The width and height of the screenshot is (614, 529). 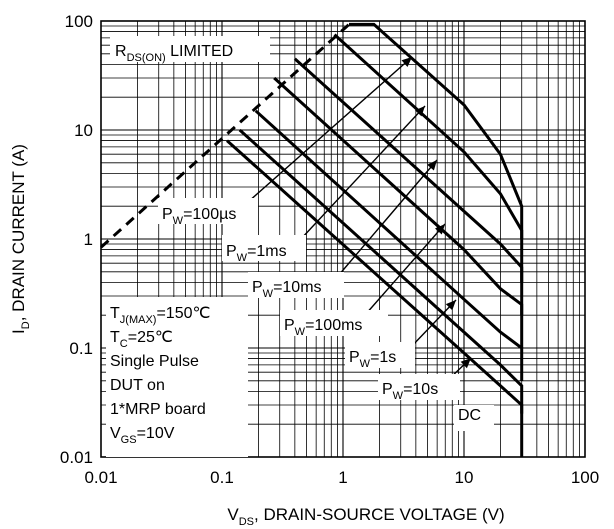 I want to click on x-tick-label: 1, so click(x=342, y=477).